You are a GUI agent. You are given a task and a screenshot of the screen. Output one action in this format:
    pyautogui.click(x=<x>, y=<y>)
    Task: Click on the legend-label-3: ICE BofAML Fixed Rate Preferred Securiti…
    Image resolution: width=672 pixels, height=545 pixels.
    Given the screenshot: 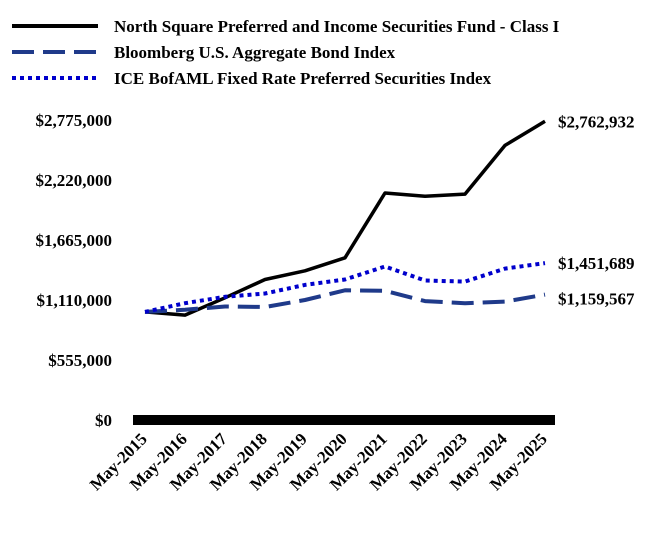 What is the action you would take?
    pyautogui.click(x=303, y=78)
    